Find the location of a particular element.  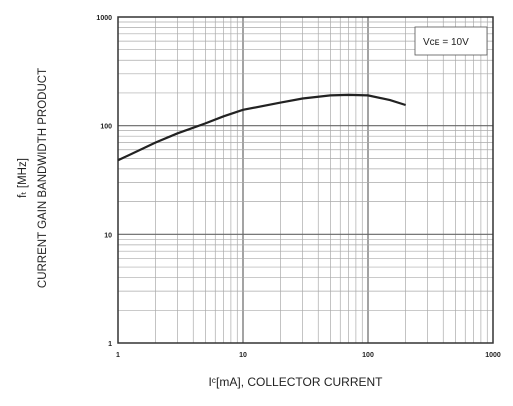

data-series-line is located at coordinates (261, 127).